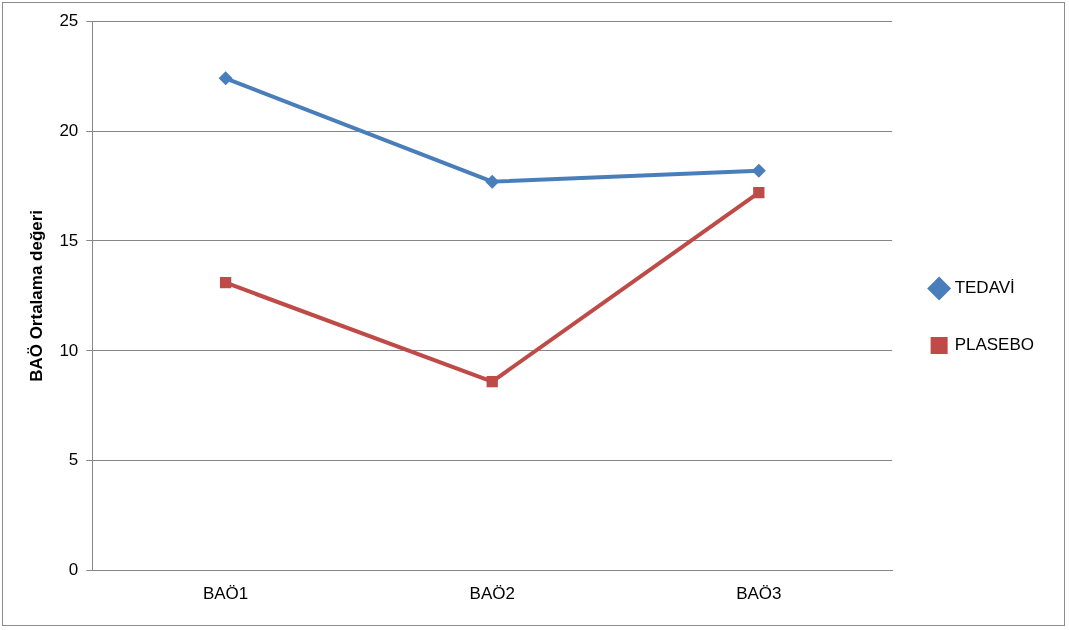 The image size is (1069, 630). I want to click on y-tick-label: 10, so click(69, 350).